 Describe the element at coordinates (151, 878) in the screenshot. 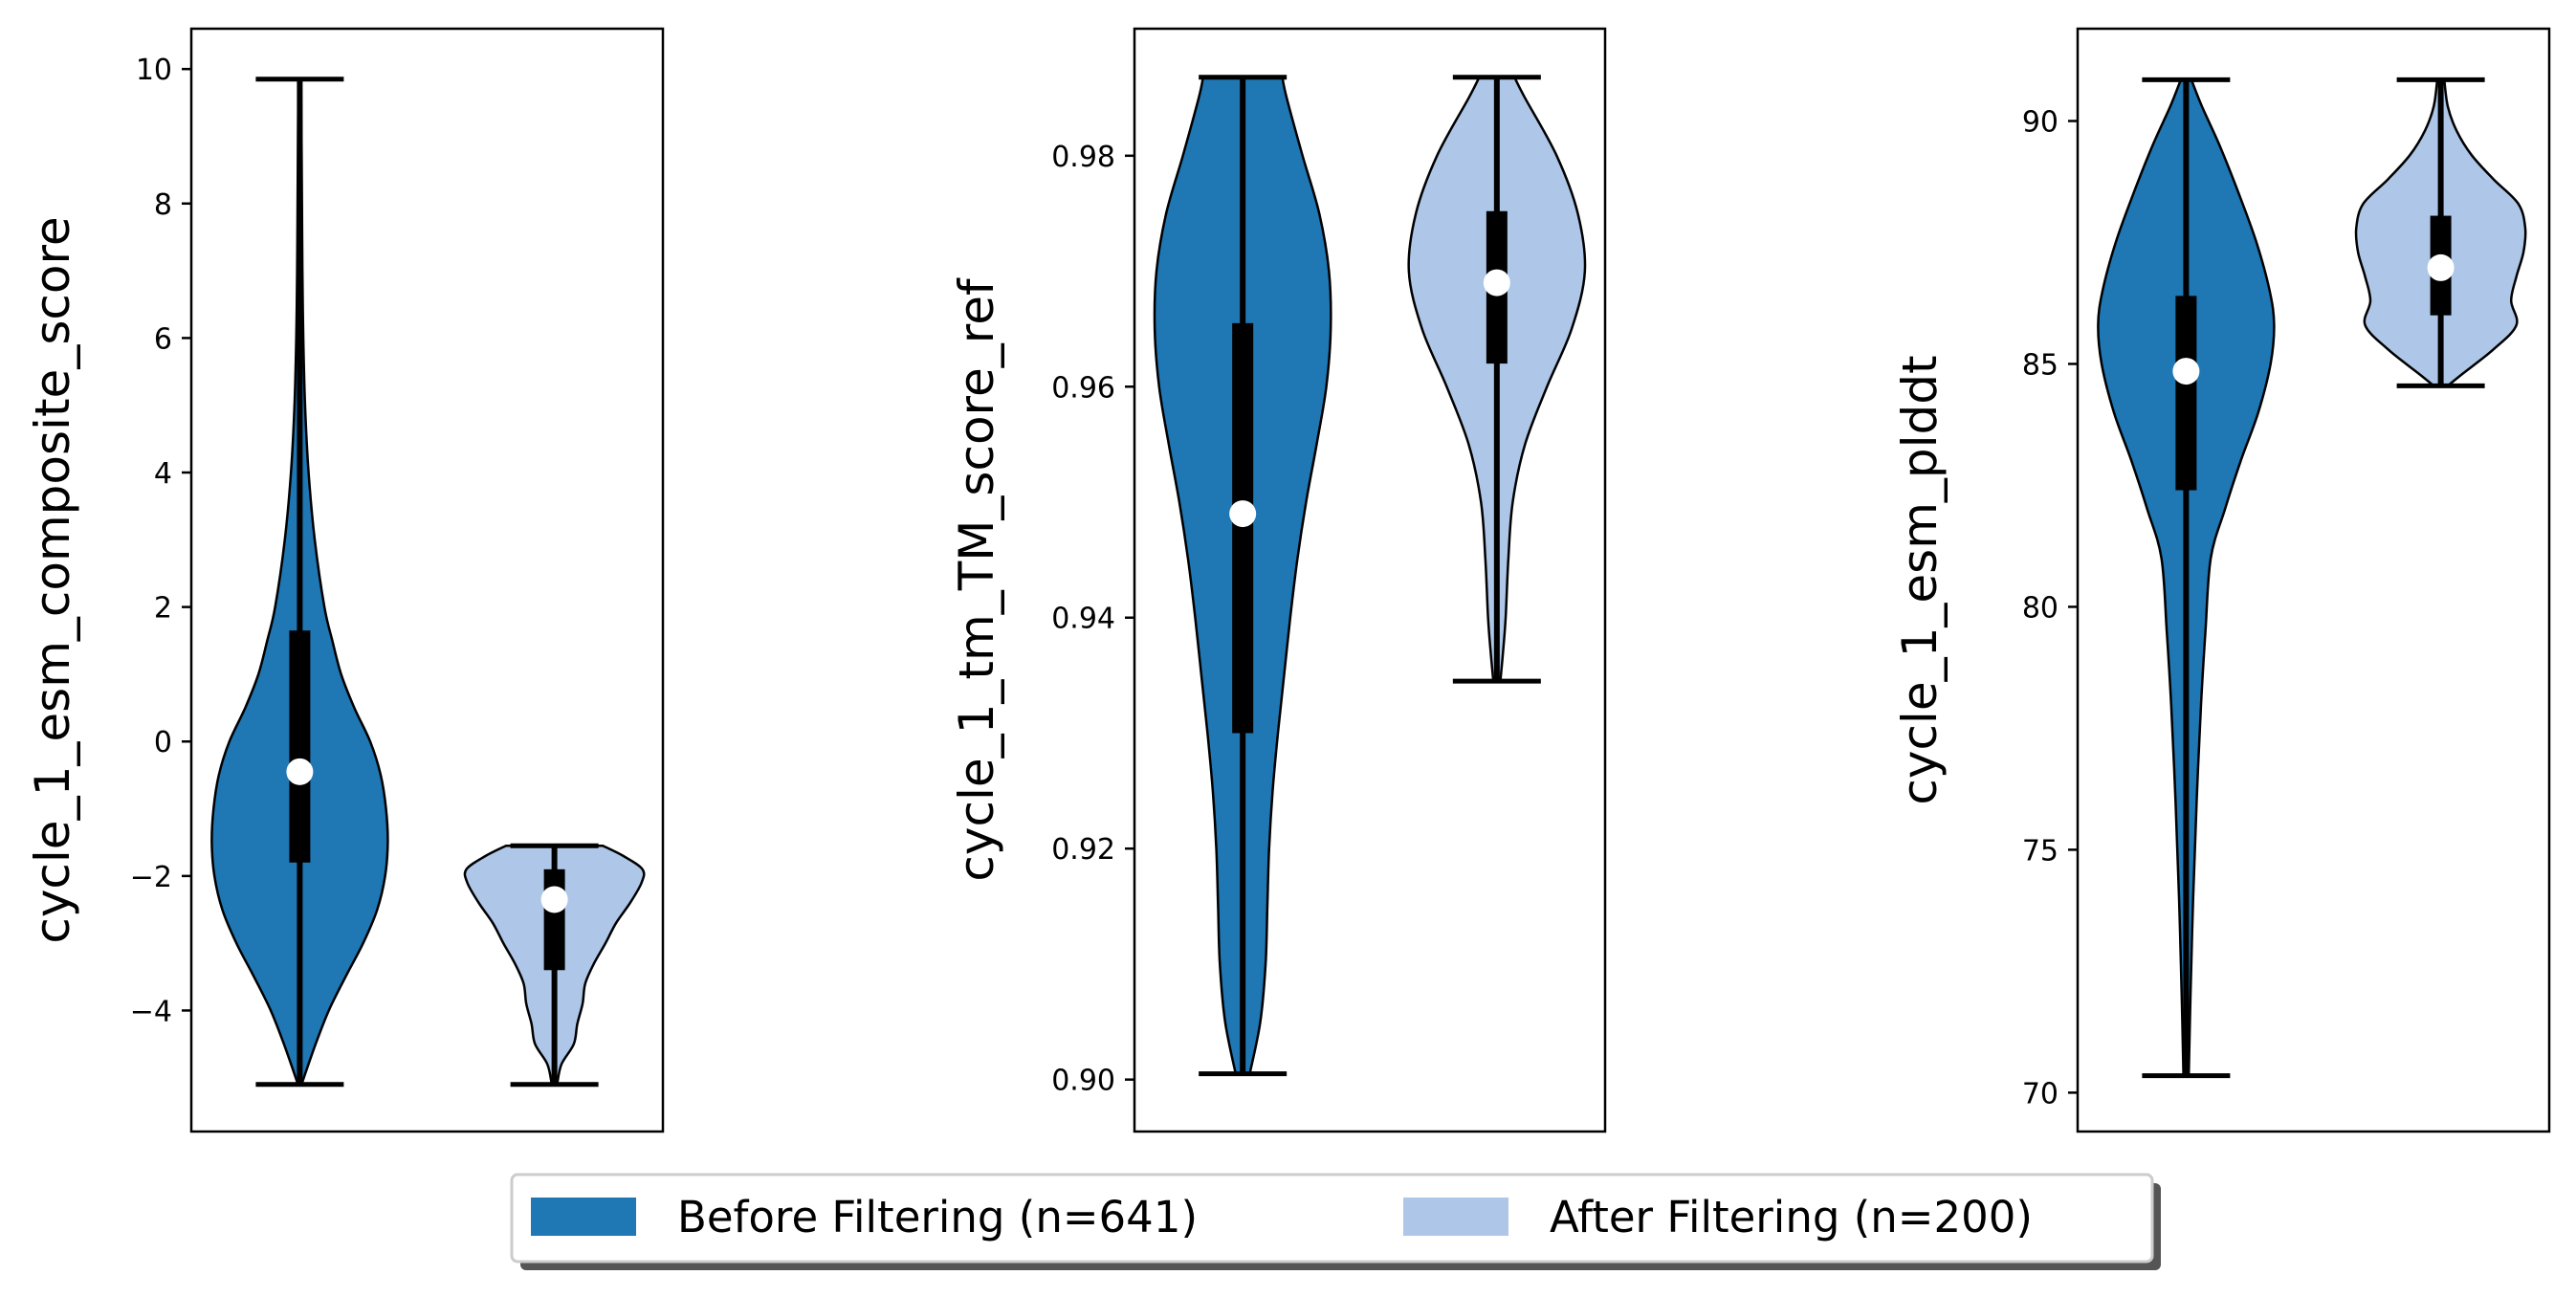

I see `y-tick-label: −2` at that location.